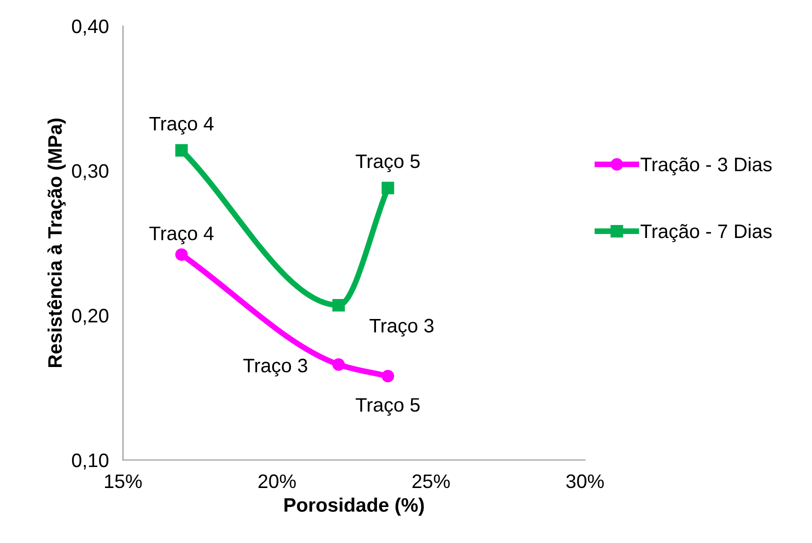 This screenshot has width=812, height=543. Describe the element at coordinates (56, 243) in the screenshot. I see `y-axis-title: Resistência à Tração (MPa)` at that location.